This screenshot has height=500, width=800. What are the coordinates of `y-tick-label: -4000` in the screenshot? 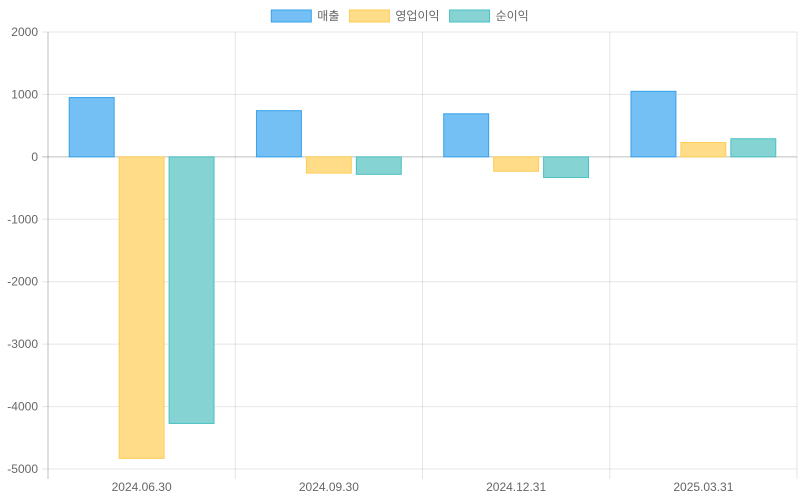 It's located at (22, 407).